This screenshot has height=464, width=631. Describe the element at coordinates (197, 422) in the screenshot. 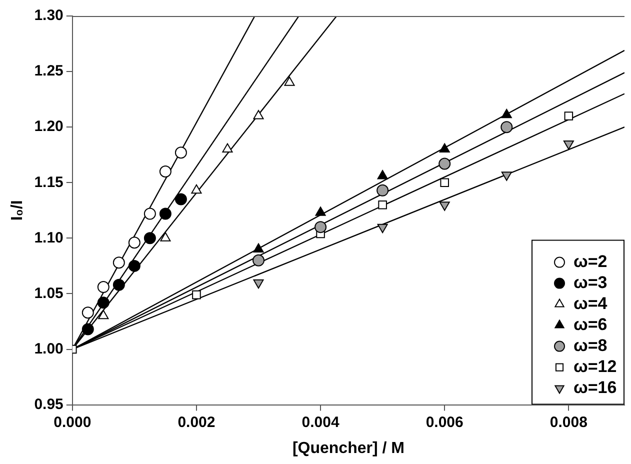

I see `x-tick-label: 0.002` at that location.